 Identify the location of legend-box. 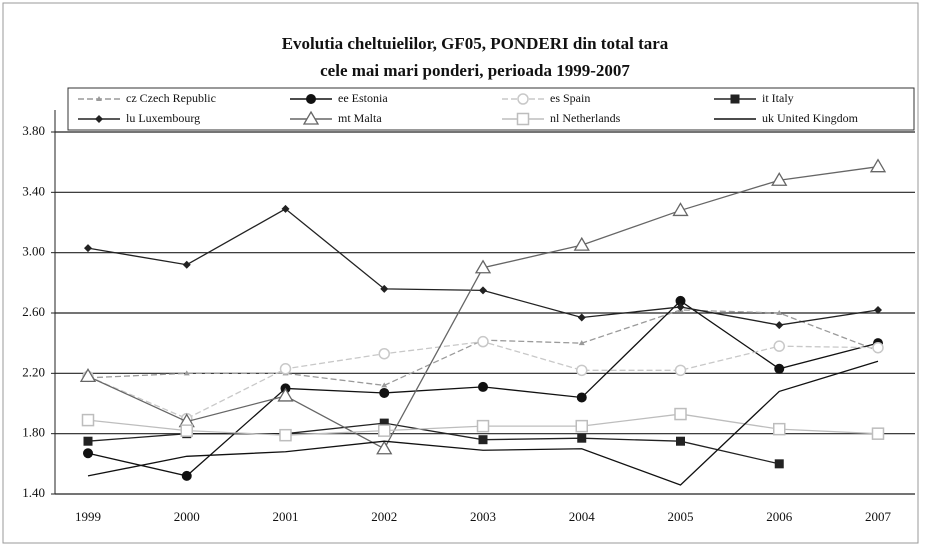
(491, 109).